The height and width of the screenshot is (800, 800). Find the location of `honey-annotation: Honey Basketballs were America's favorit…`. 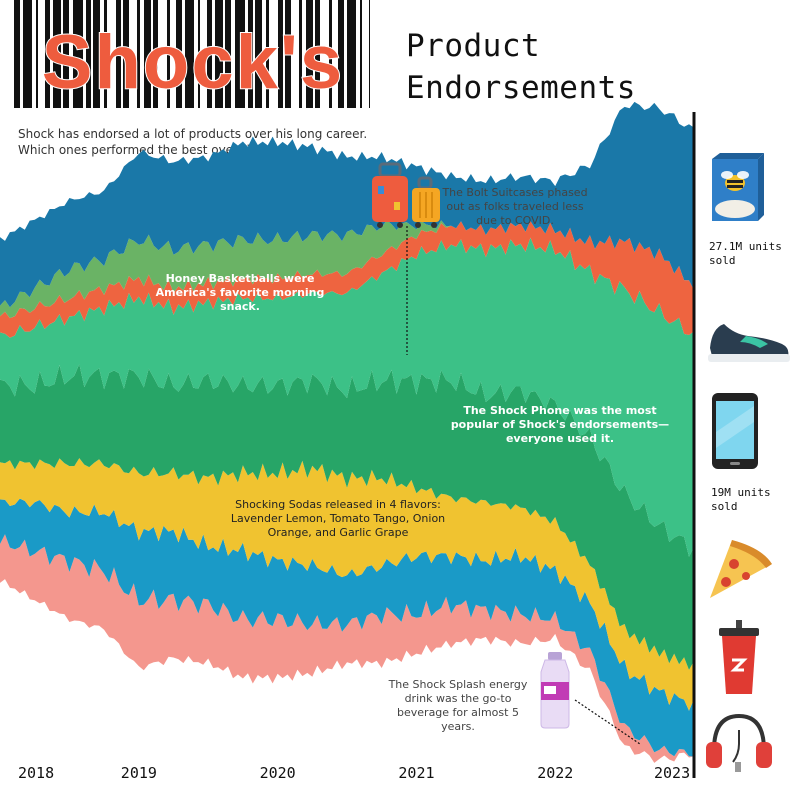

honey-annotation: Honey Basketballs were America's favorit… is located at coordinates (240, 292).